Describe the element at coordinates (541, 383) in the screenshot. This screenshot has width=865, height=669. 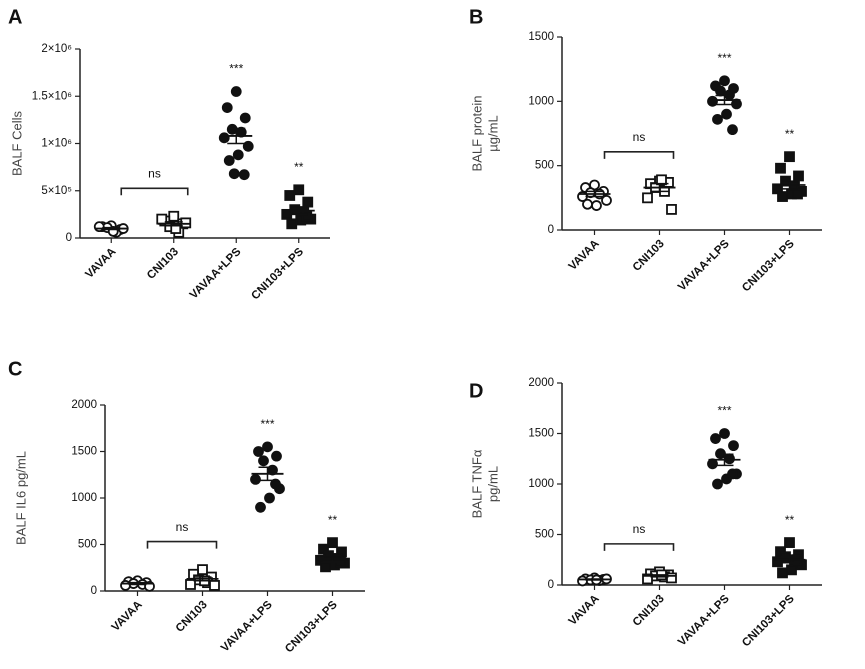
I see `y-tick-label: 2000` at that location.